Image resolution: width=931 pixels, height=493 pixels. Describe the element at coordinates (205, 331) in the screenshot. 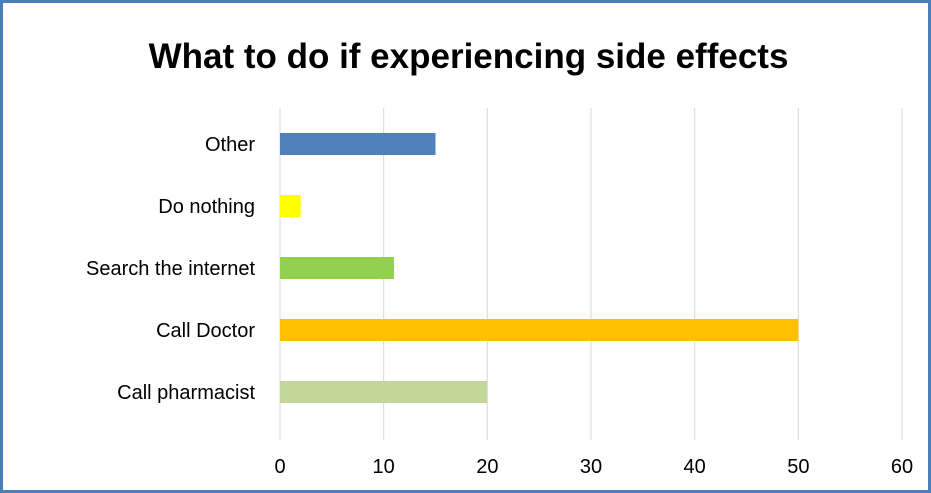

I see `category-label-call-doctor: Call Doctor` at that location.